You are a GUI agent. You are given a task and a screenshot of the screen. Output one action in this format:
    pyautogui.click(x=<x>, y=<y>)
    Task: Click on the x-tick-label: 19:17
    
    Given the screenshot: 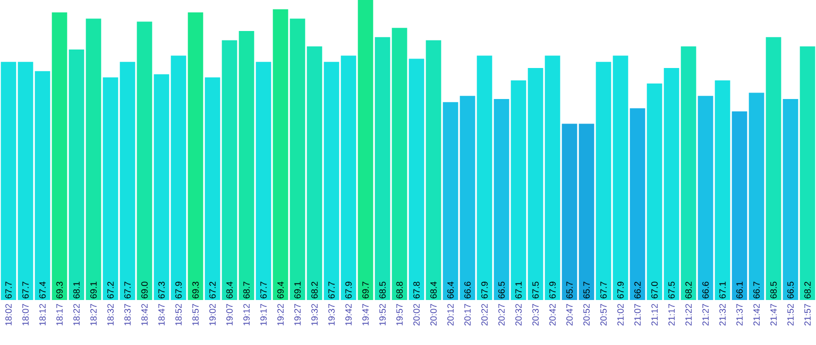 What is the action you would take?
    pyautogui.click(x=263, y=315)
    